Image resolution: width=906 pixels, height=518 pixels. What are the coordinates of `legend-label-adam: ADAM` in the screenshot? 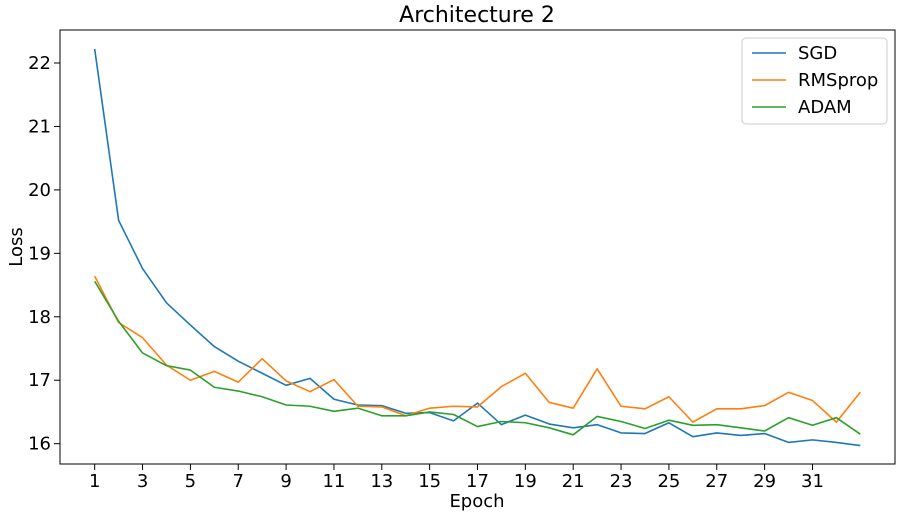 It's located at (825, 107).